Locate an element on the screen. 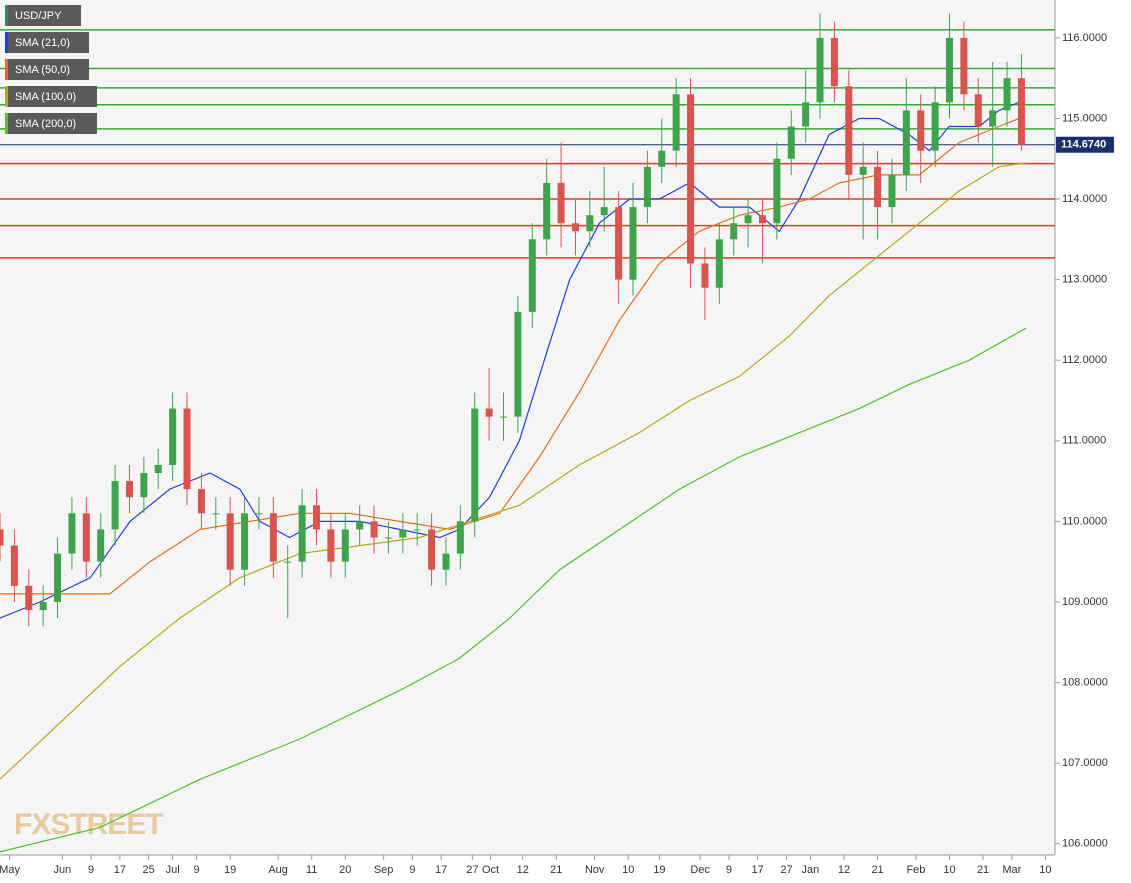 This screenshot has width=1131, height=883. legend-label: USD/JPY is located at coordinates (38, 16).